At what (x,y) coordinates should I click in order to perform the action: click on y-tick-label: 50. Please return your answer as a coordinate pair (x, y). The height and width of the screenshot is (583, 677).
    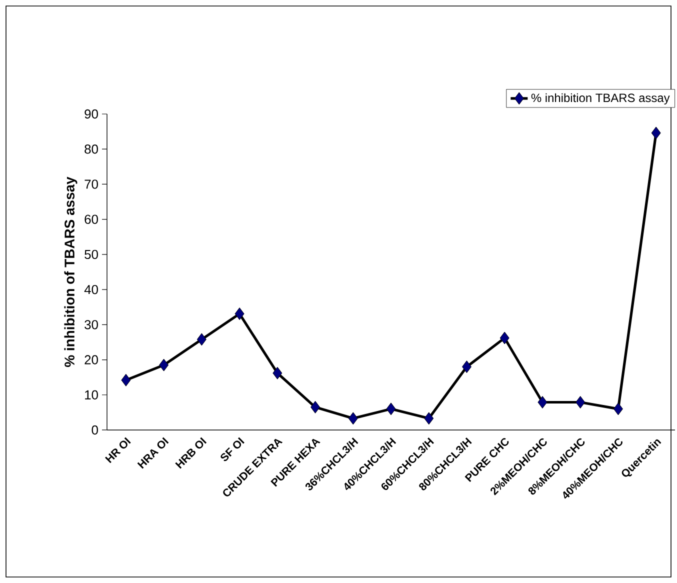
    Looking at the image, I should click on (91, 255).